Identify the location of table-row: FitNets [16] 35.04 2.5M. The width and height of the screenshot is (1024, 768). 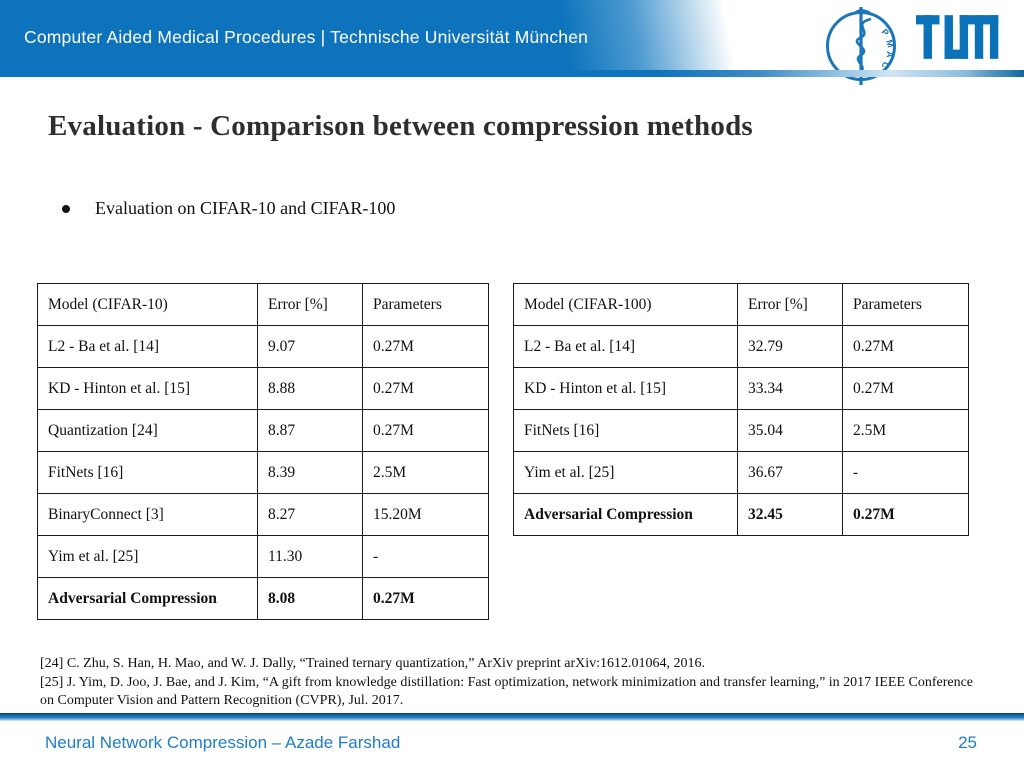
(741, 430).